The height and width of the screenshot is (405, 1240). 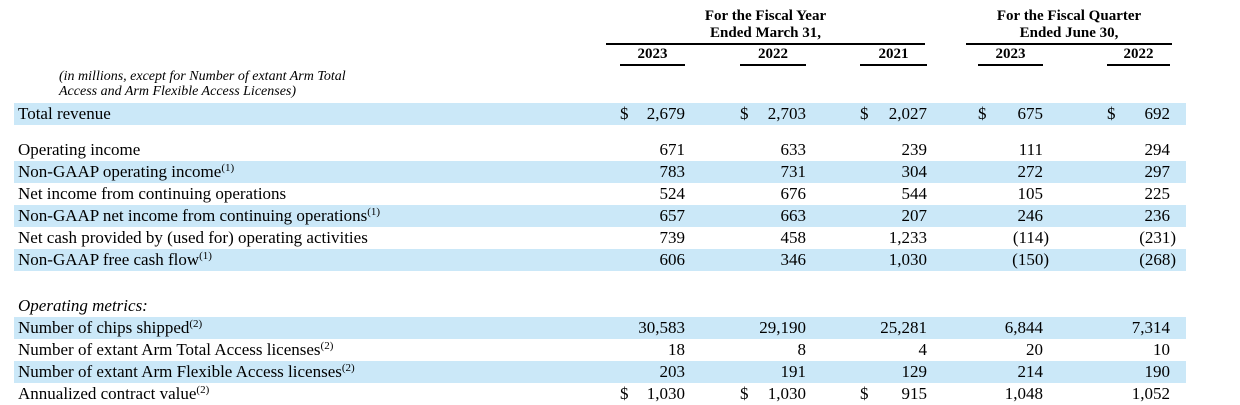 What do you see at coordinates (295, 55) in the screenshot?
I see `empty-header-cell` at bounding box center [295, 55].